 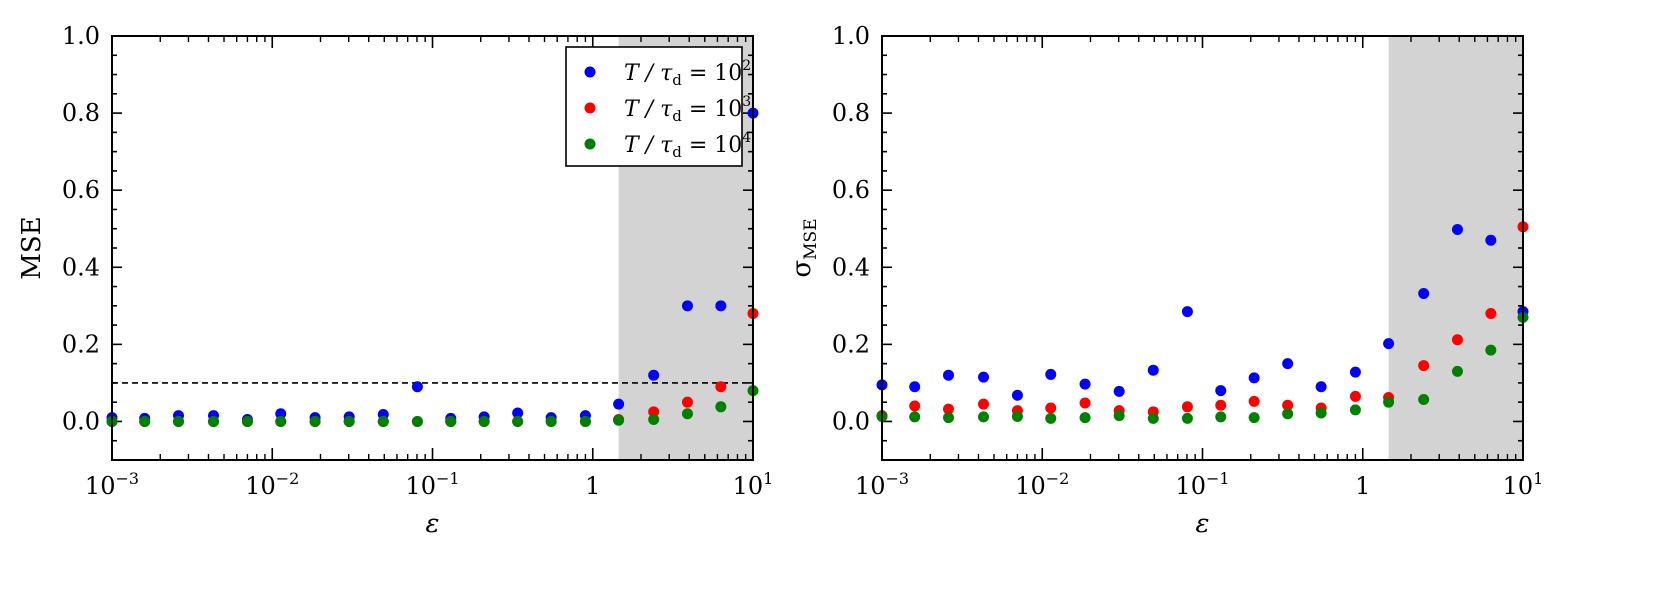 What do you see at coordinates (1523, 484) in the screenshot?
I see `x-tick-label: 10¹` at bounding box center [1523, 484].